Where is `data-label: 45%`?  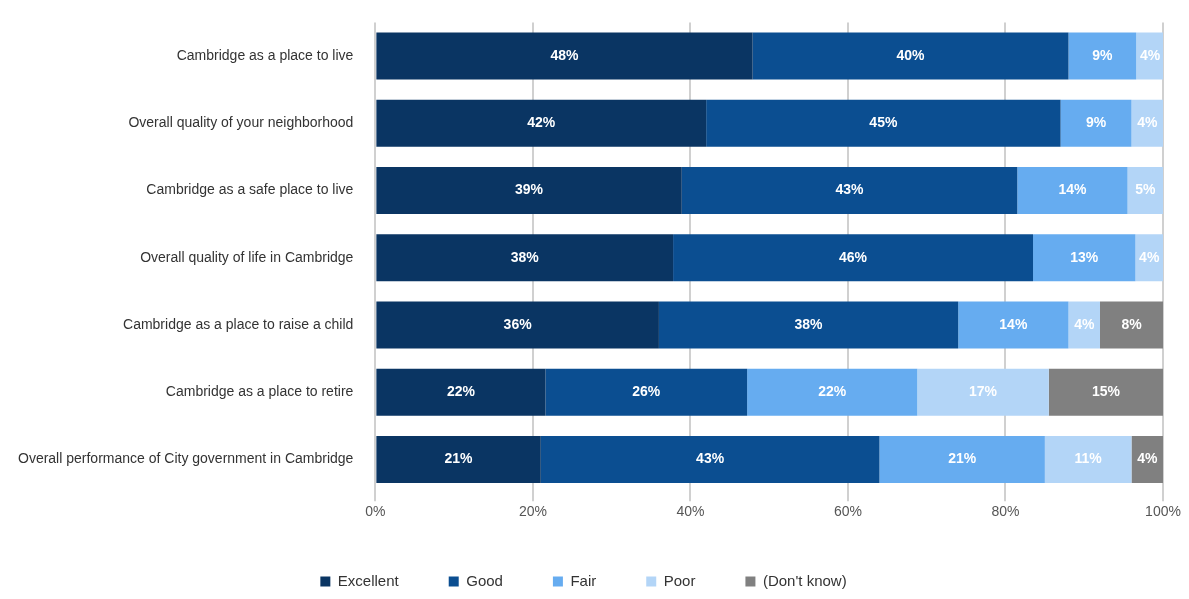
data-label: 45% is located at coordinates (883, 122).